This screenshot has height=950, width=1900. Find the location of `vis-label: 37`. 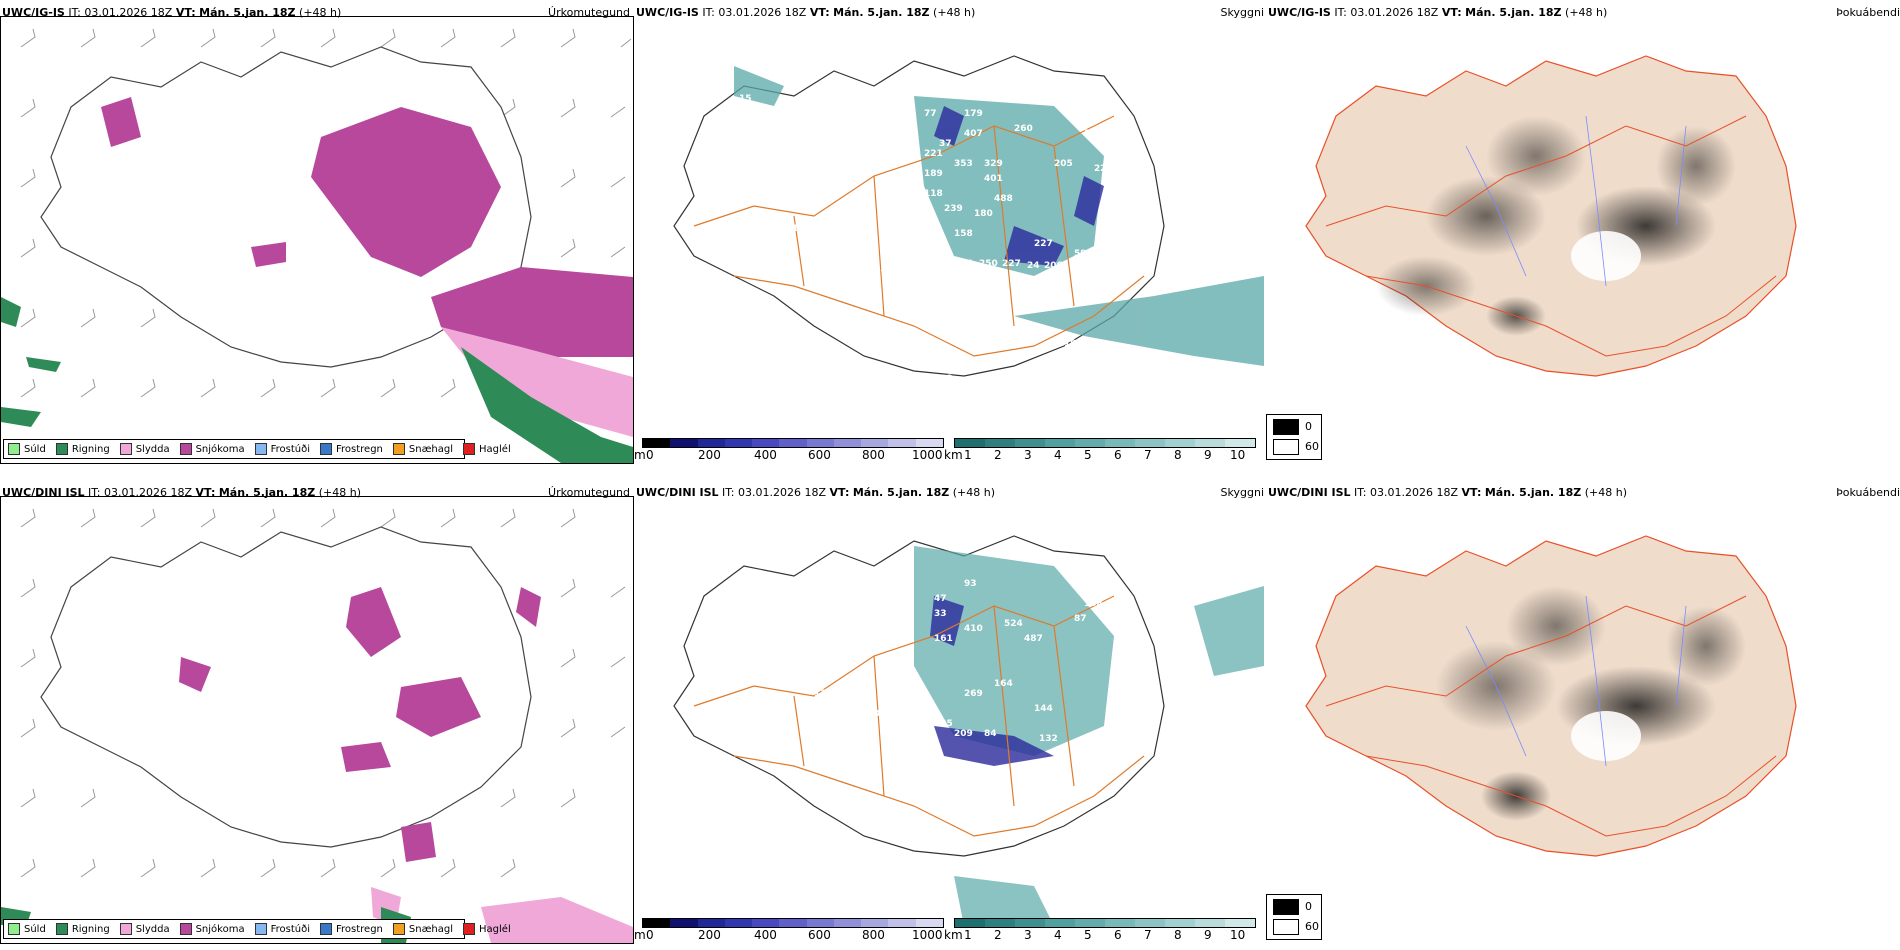

vis-label: 37 is located at coordinates (945, 144).